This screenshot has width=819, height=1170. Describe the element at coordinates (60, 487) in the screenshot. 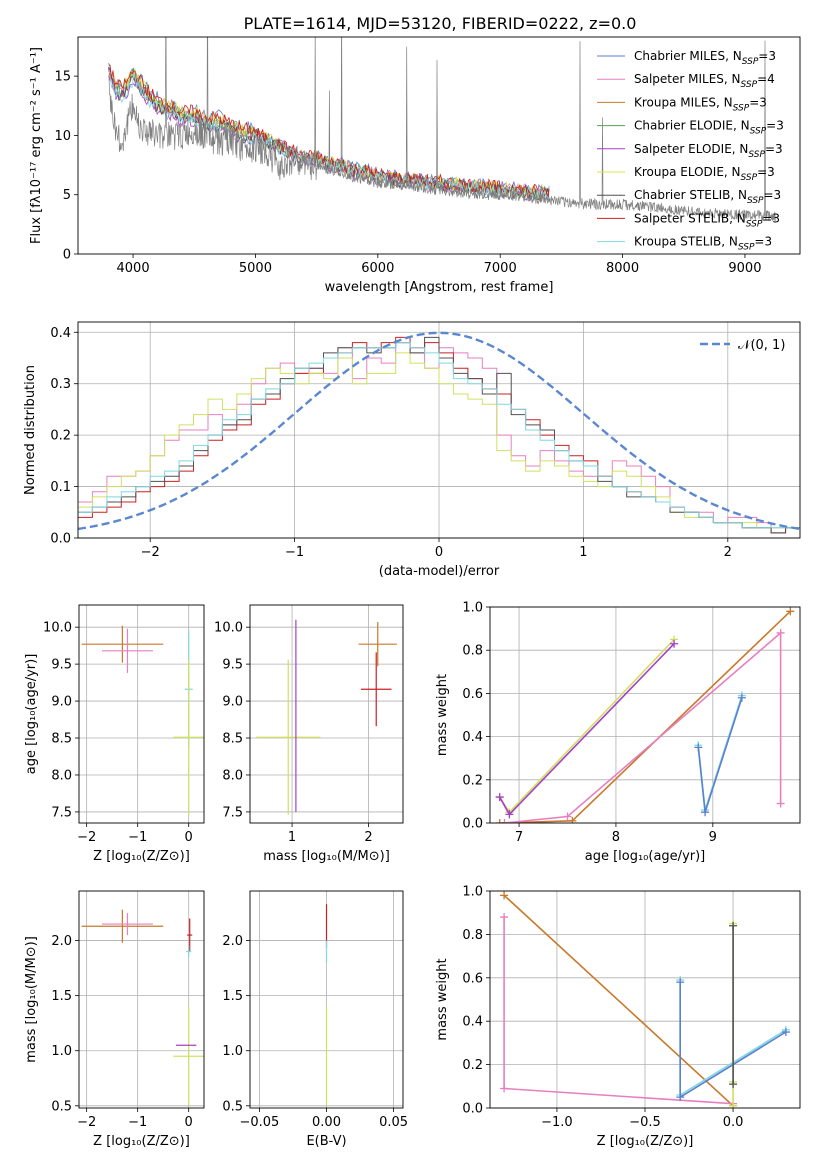

I see `y-tick-label: 0.1` at that location.